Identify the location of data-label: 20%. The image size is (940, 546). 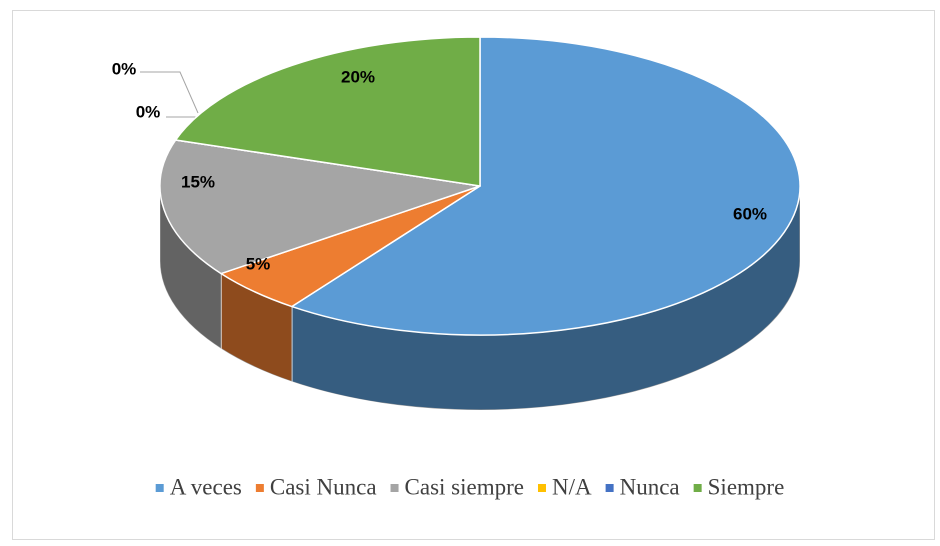
(358, 76).